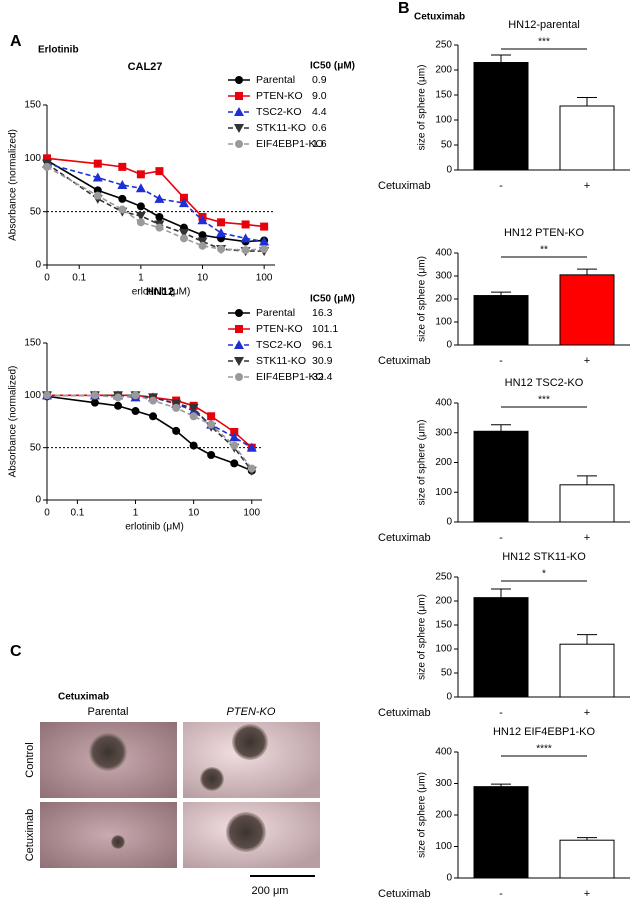  Describe the element at coordinates (544, 557) in the screenshot. I see `chart-title: HN12 STK11-KO` at that location.